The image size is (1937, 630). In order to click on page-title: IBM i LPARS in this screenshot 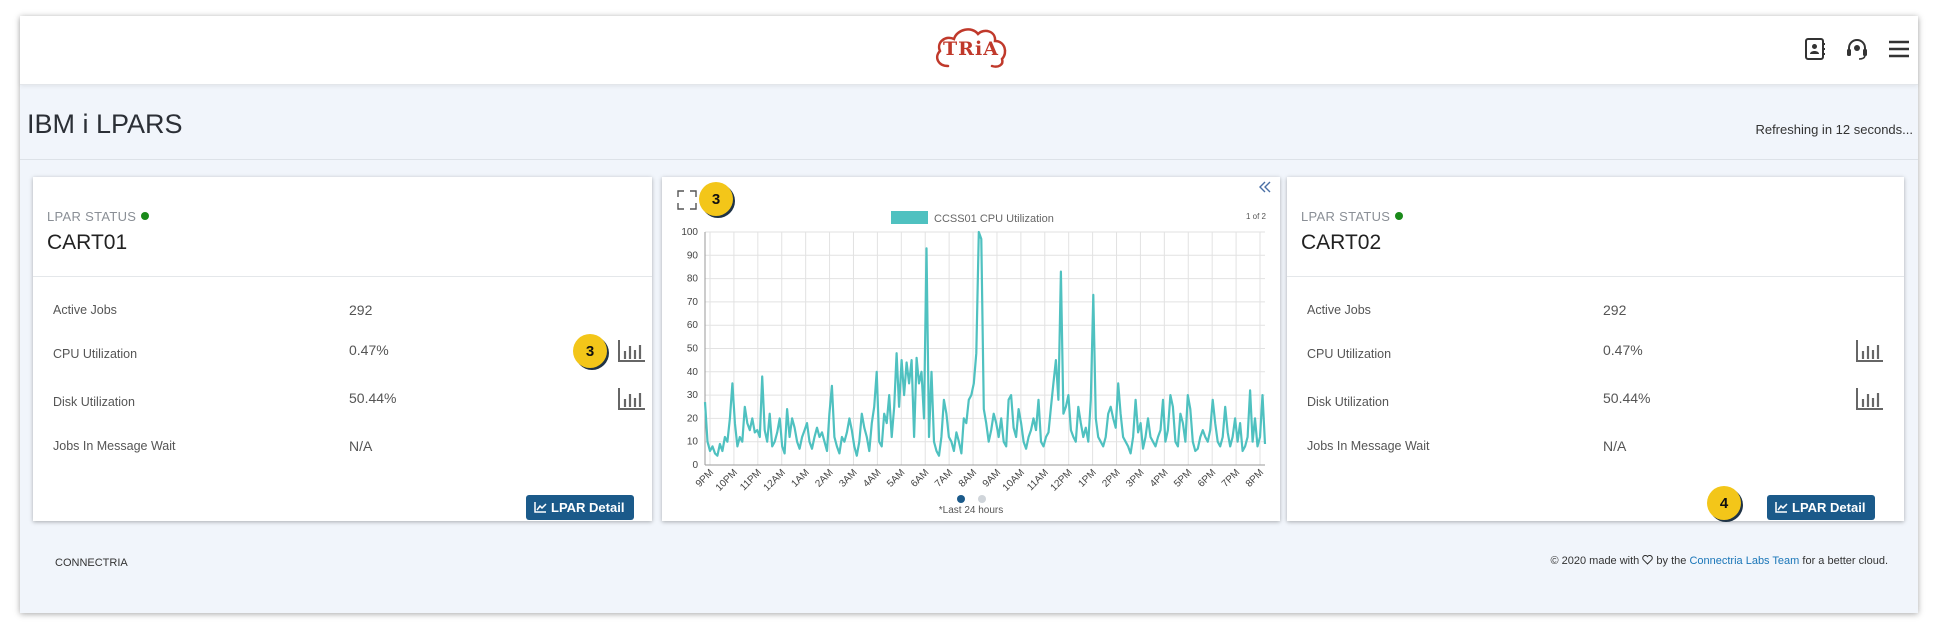, I will do `click(105, 124)`.